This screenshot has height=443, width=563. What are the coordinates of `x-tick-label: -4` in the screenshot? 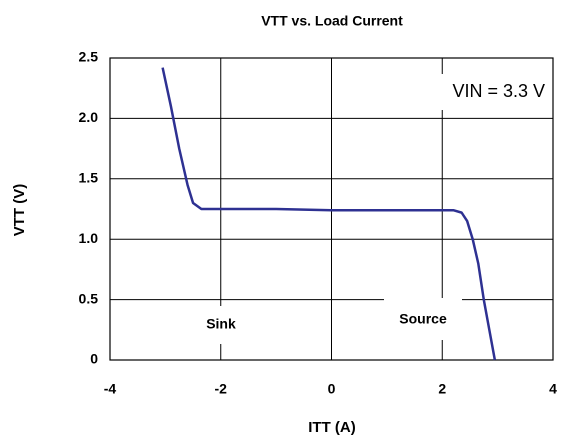 It's located at (110, 389).